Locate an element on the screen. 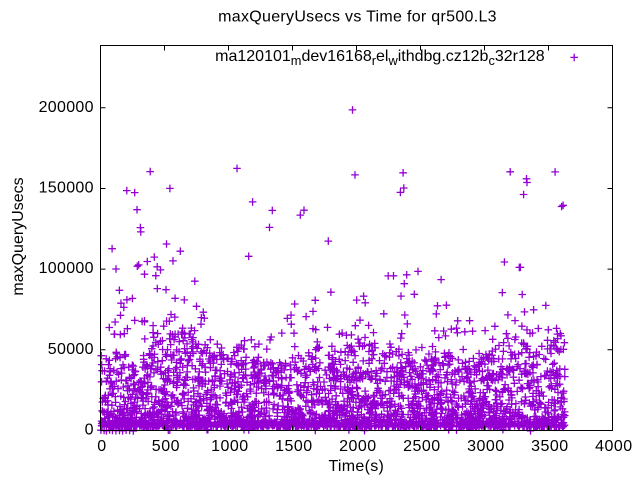 This screenshot has width=640, height=480. svg-text:maxQueryUsecs vs Time for qr50: maxQueryUsecs vs Time for qr500.L3 is located at coordinates (357, 16).